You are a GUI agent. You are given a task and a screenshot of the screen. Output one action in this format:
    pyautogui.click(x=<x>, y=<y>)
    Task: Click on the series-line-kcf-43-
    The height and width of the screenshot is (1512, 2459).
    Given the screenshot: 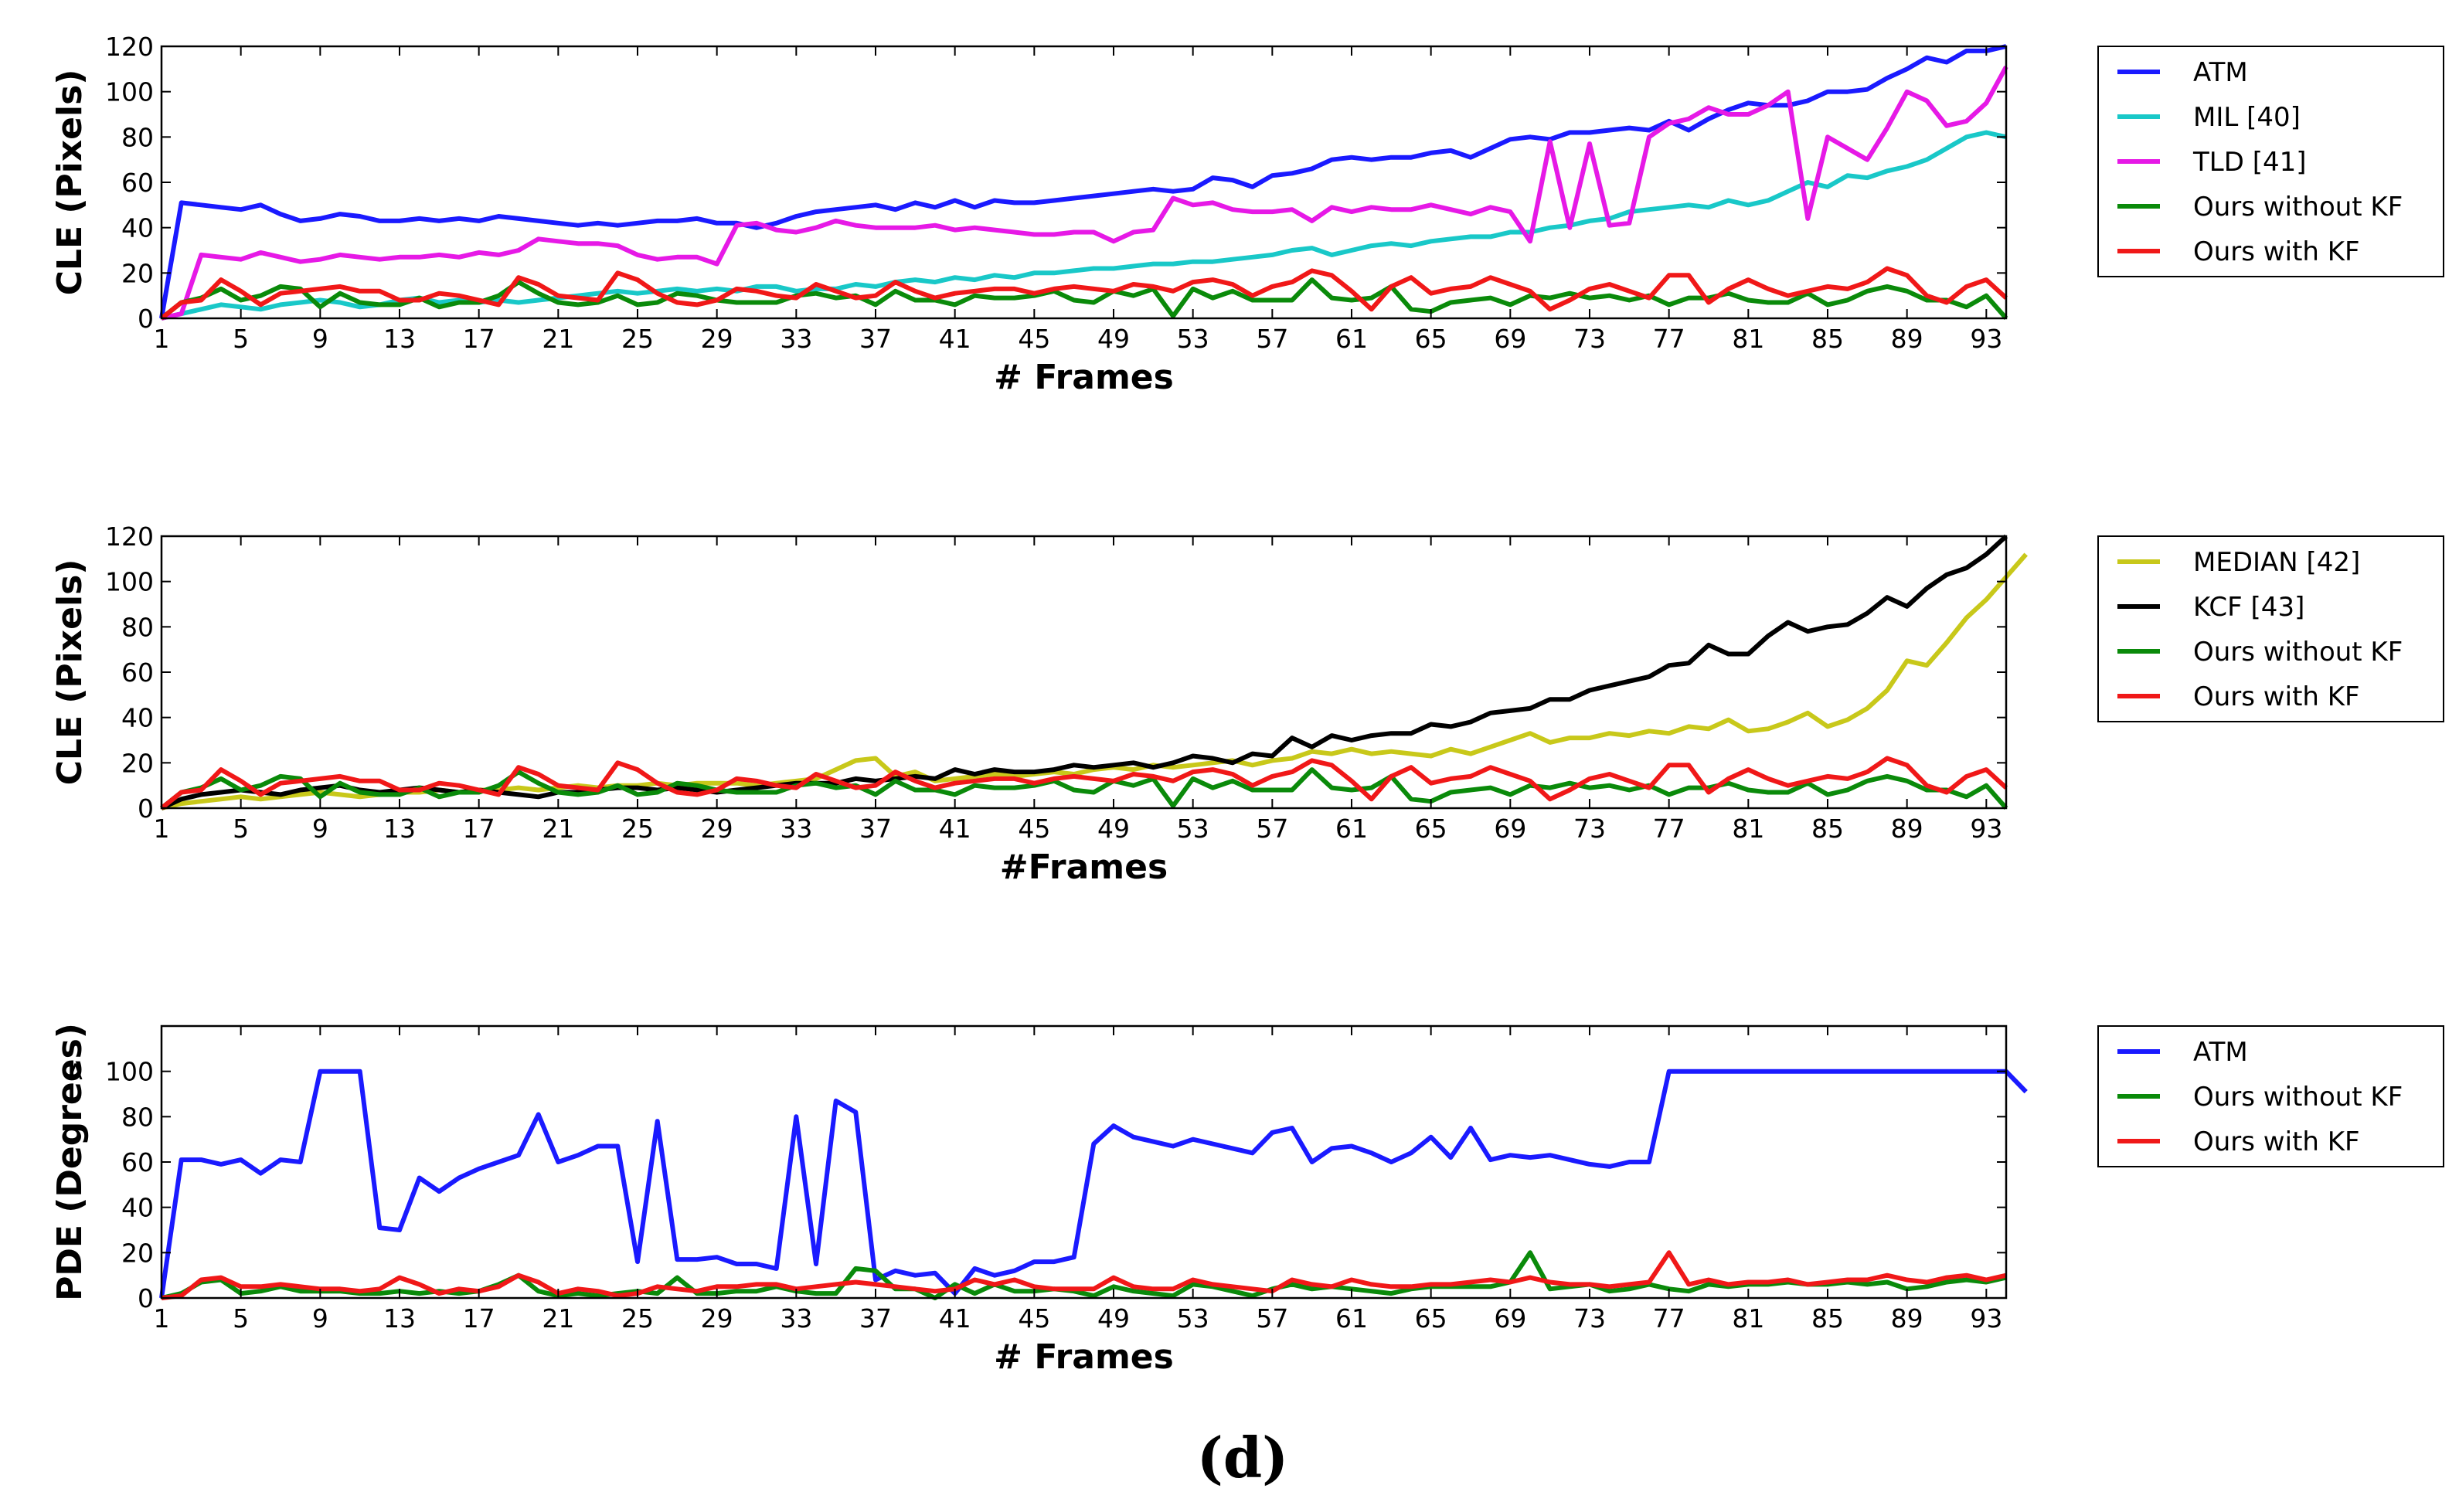 What is the action you would take?
    pyautogui.click(x=1084, y=672)
    